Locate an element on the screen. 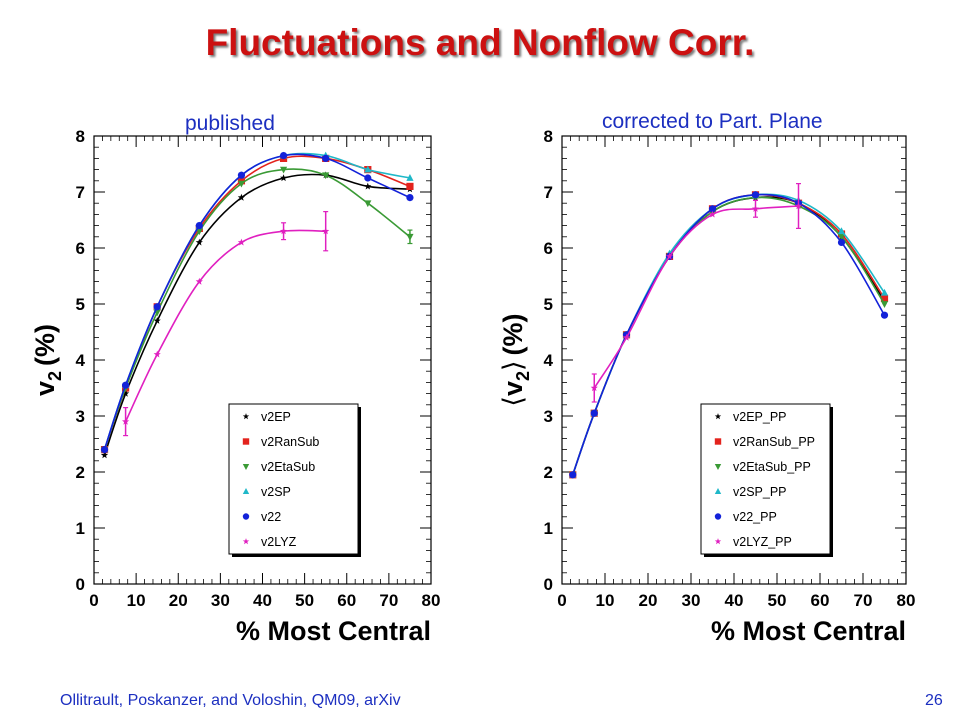 The width and height of the screenshot is (960, 720). series-v22 is located at coordinates (257, 303).